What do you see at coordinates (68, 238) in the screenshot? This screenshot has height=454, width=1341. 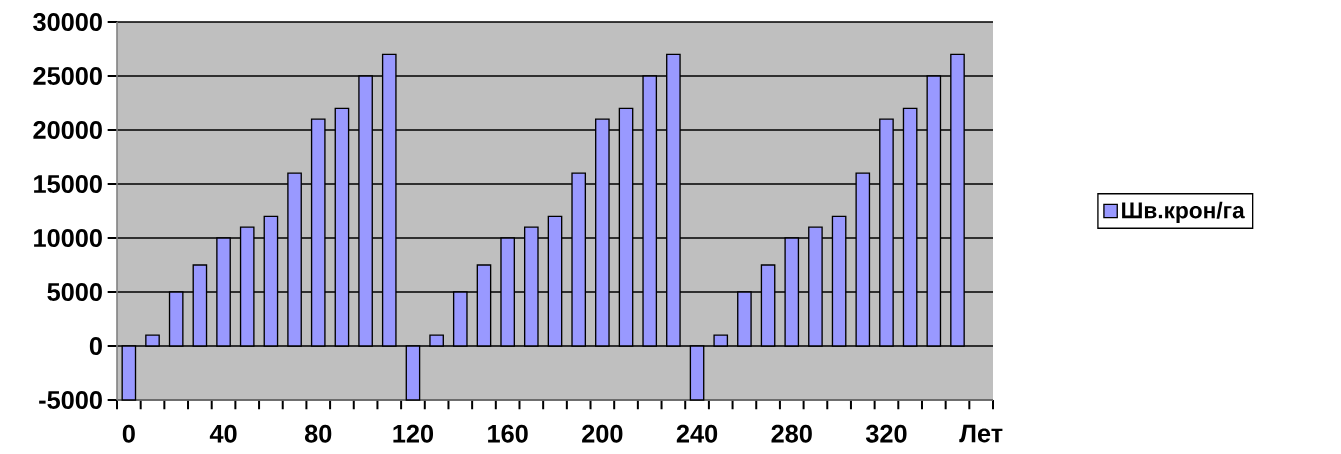 I see `y-tick-label: 10000` at bounding box center [68, 238].